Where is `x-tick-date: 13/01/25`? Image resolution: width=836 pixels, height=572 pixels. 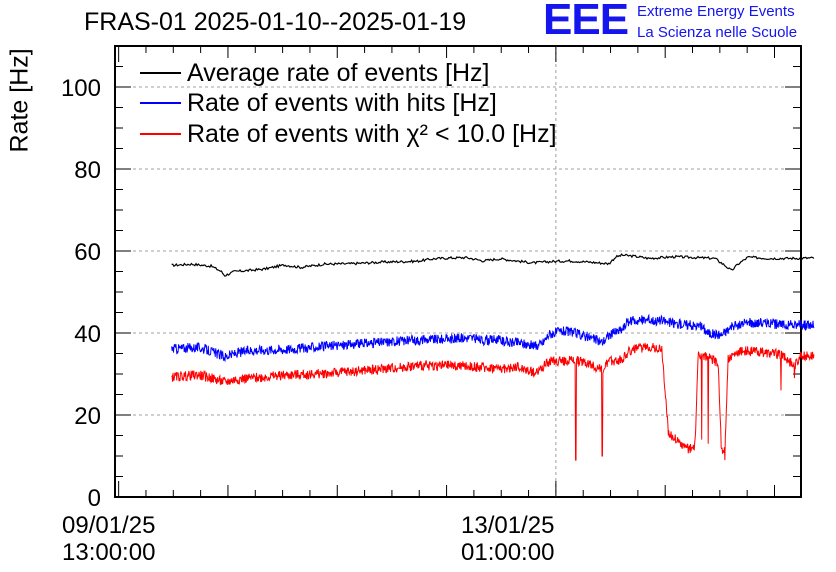
x-tick-date: 13/01/25 is located at coordinates (508, 525).